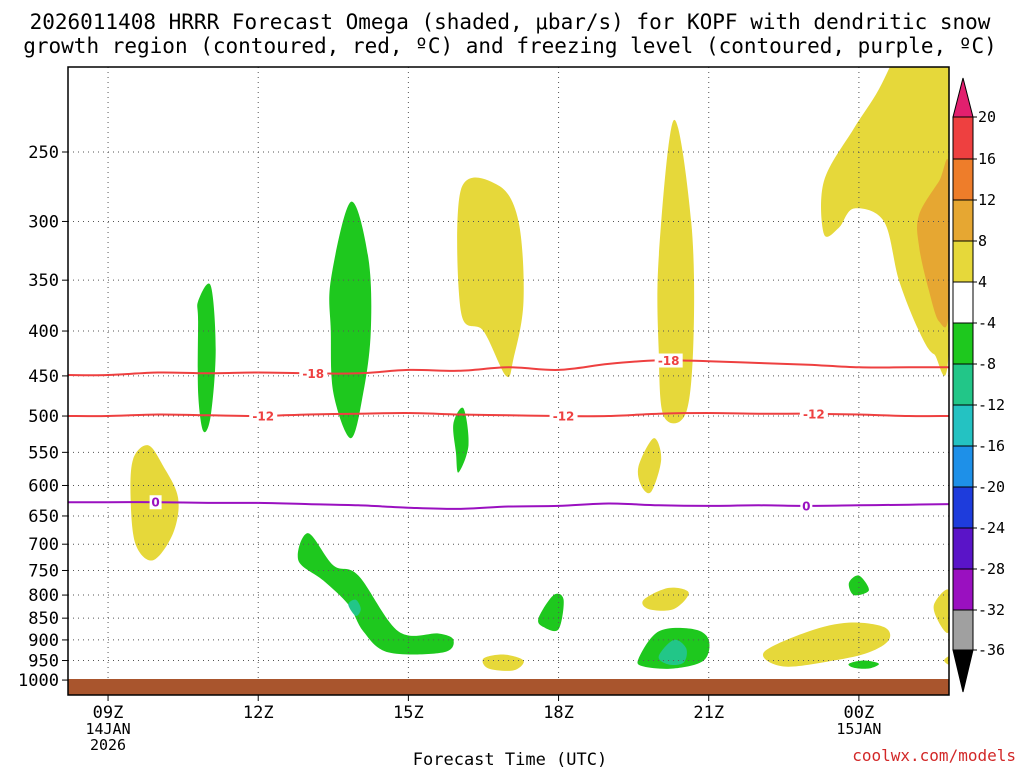  What do you see at coordinates (43, 545) in the screenshot?
I see `y-tick-label-700: 700` at bounding box center [43, 545].